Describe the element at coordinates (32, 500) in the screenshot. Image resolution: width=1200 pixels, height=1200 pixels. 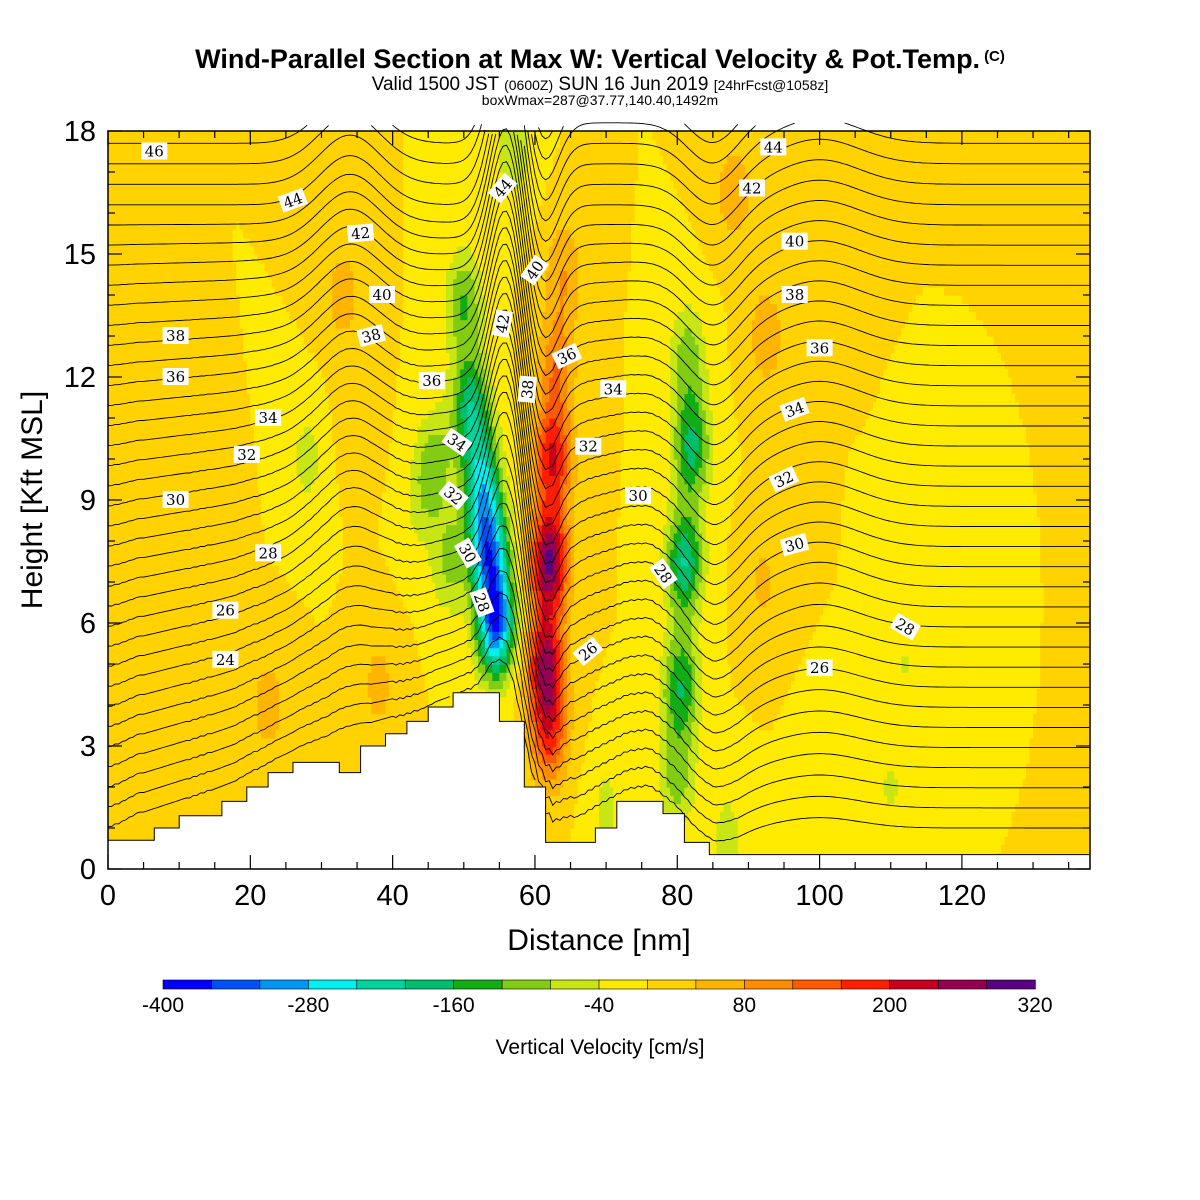
I see `y-axis-label: Height [Kft MSL]` at that location.